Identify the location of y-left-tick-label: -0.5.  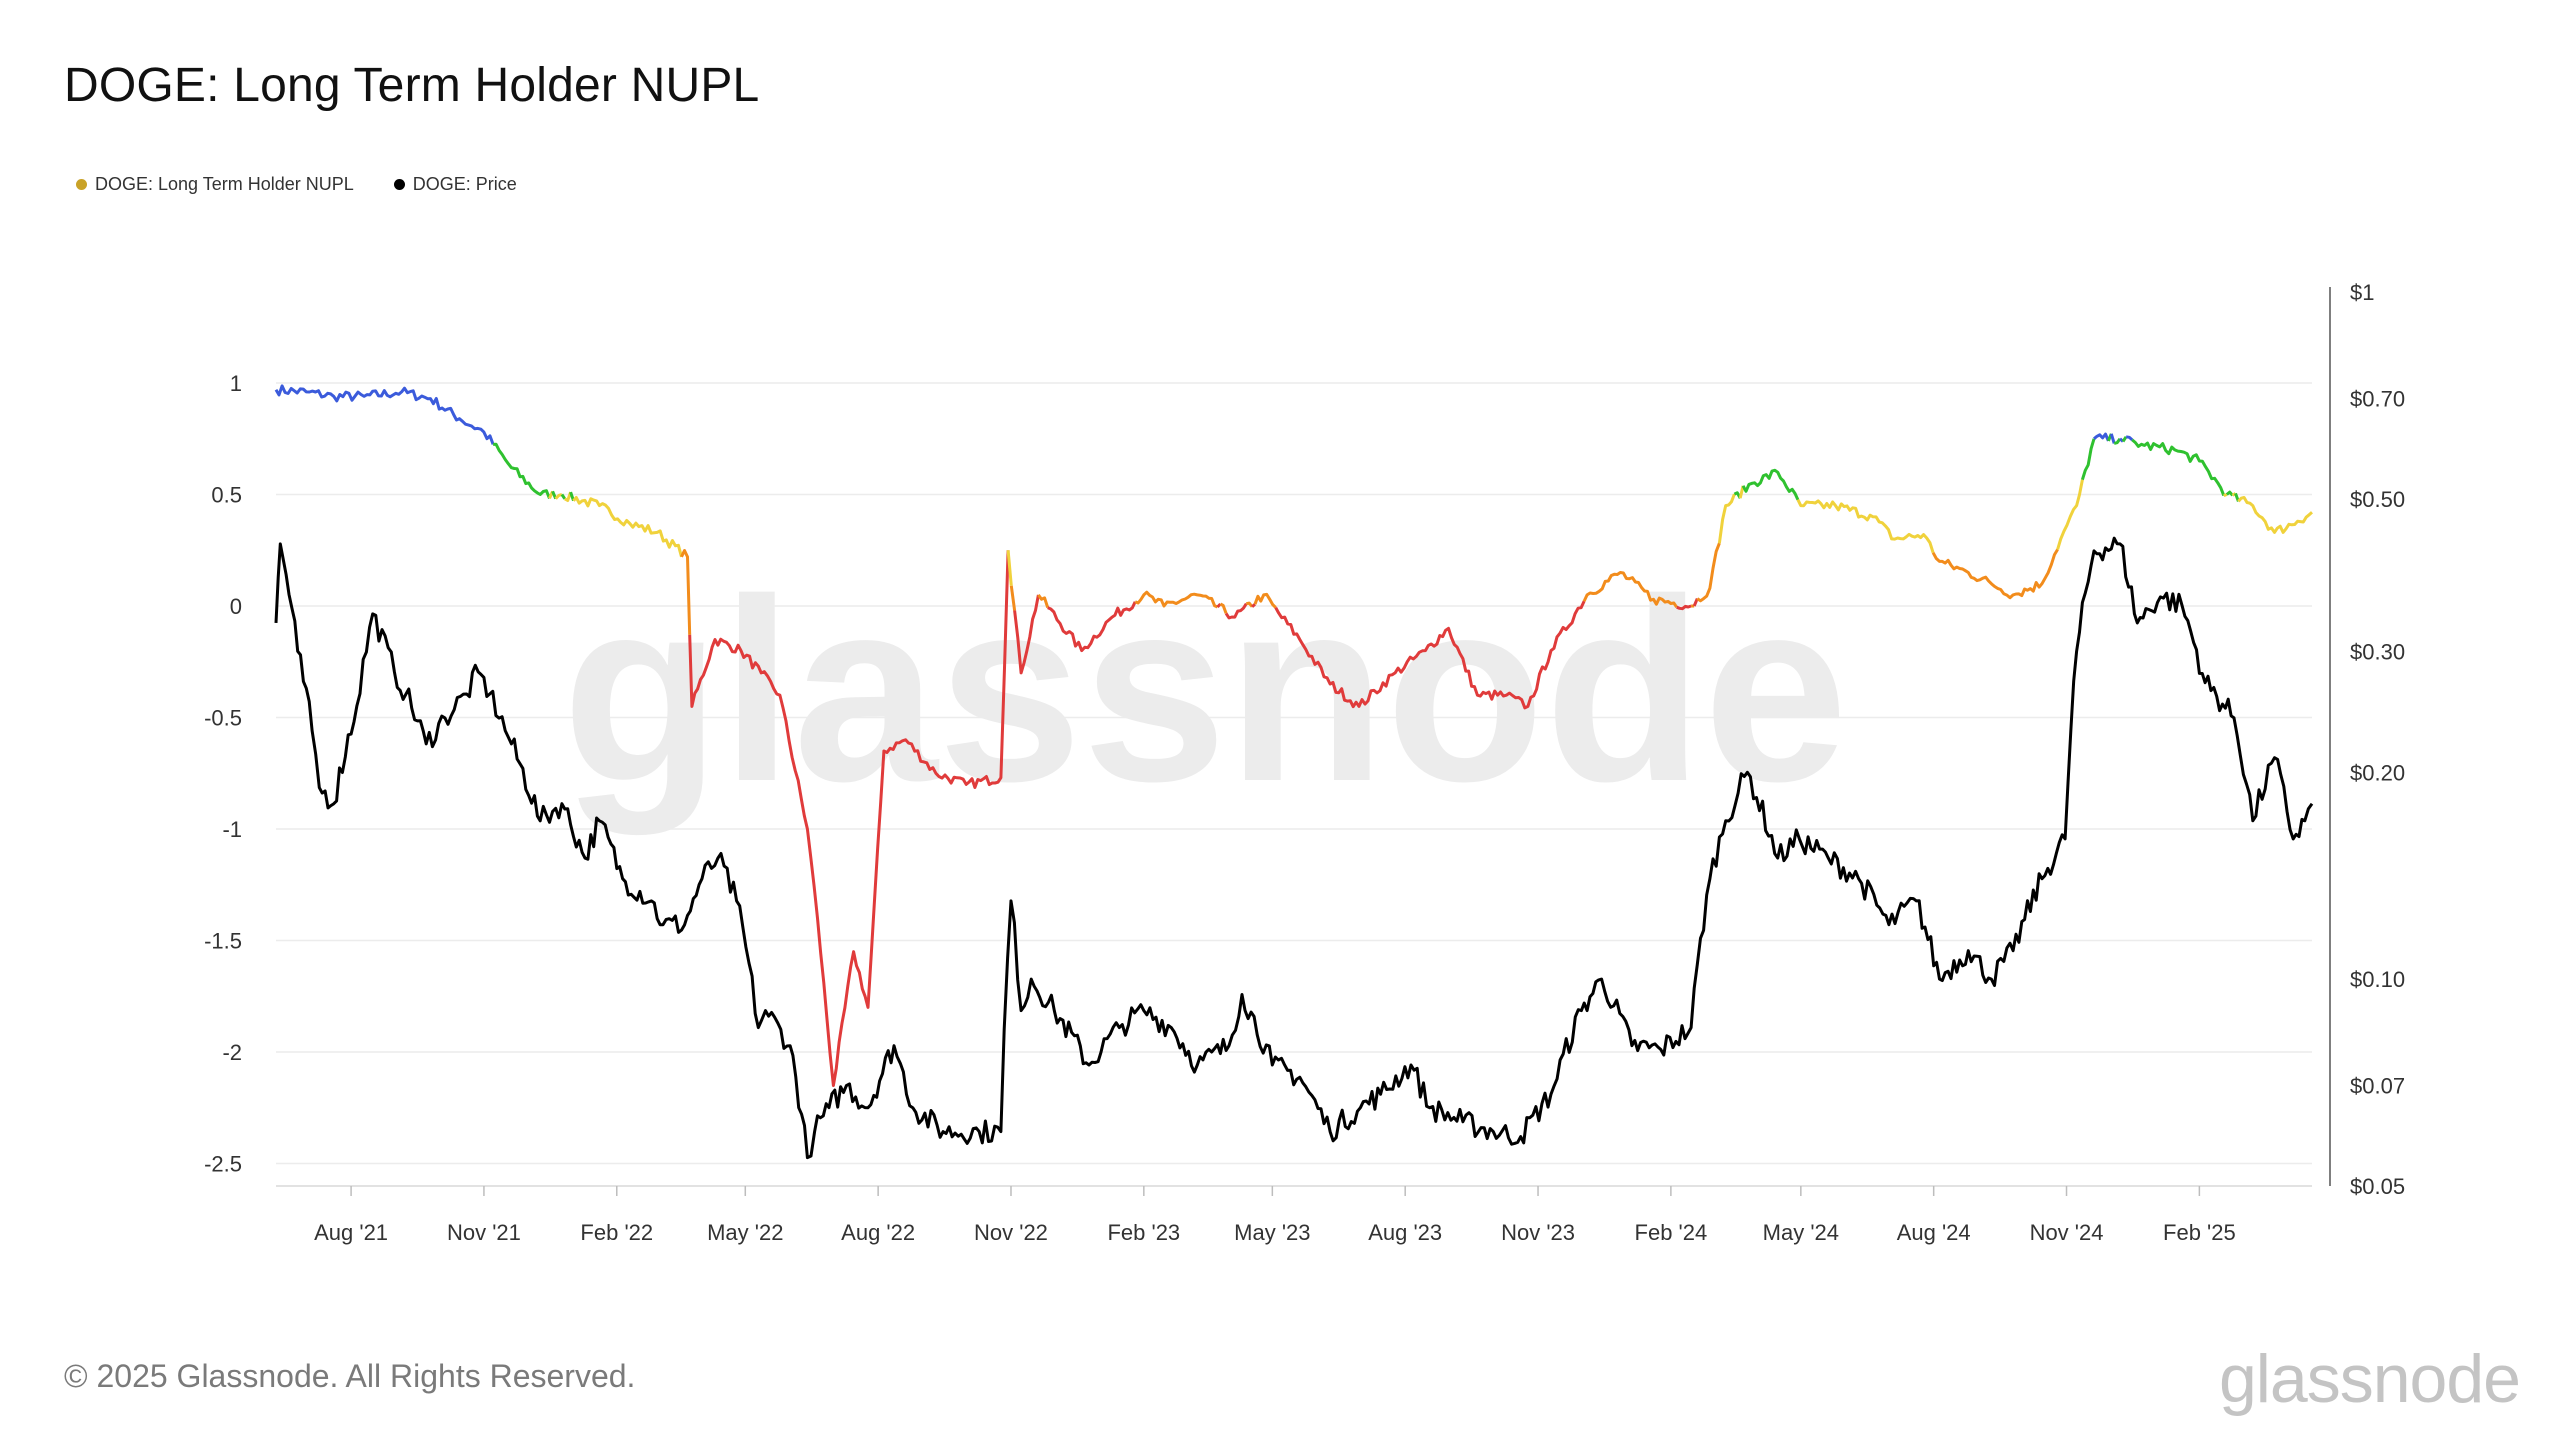
(223, 718).